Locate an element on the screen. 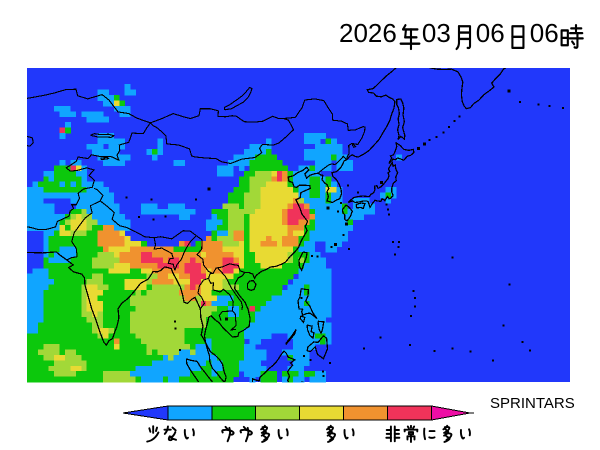 The height and width of the screenshot is (450, 600). svg-text: SPRINTARS is located at coordinates (532, 403).